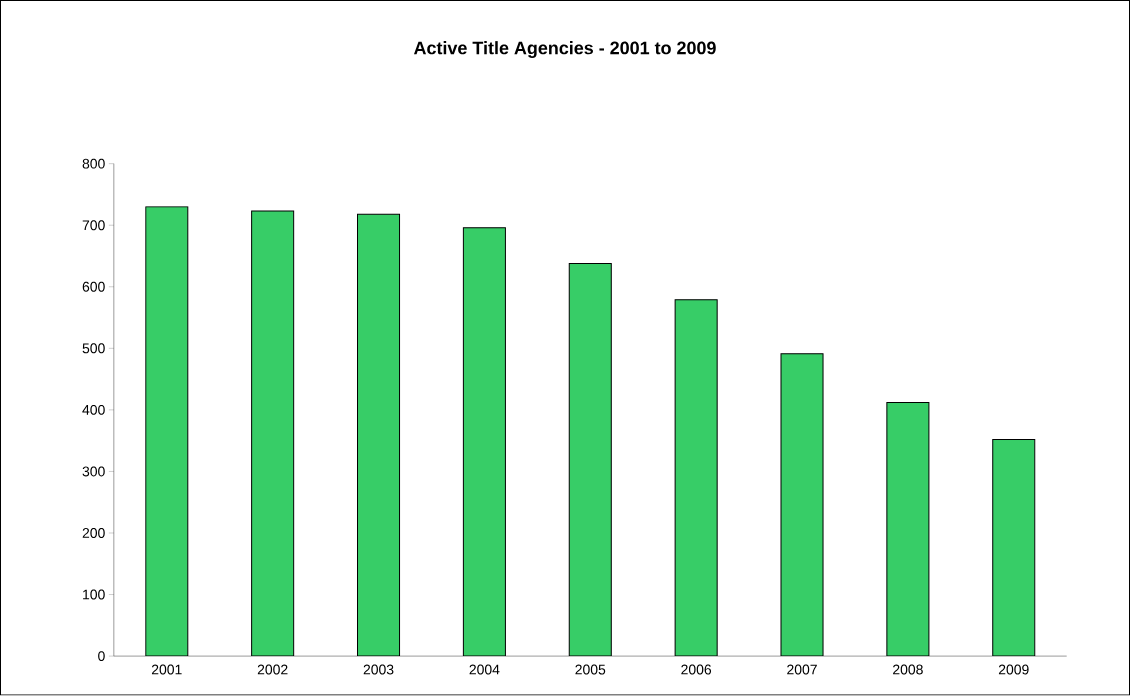 This screenshot has height=696, width=1130. What do you see at coordinates (93, 225) in the screenshot?
I see `y-tick-label: 700` at bounding box center [93, 225].